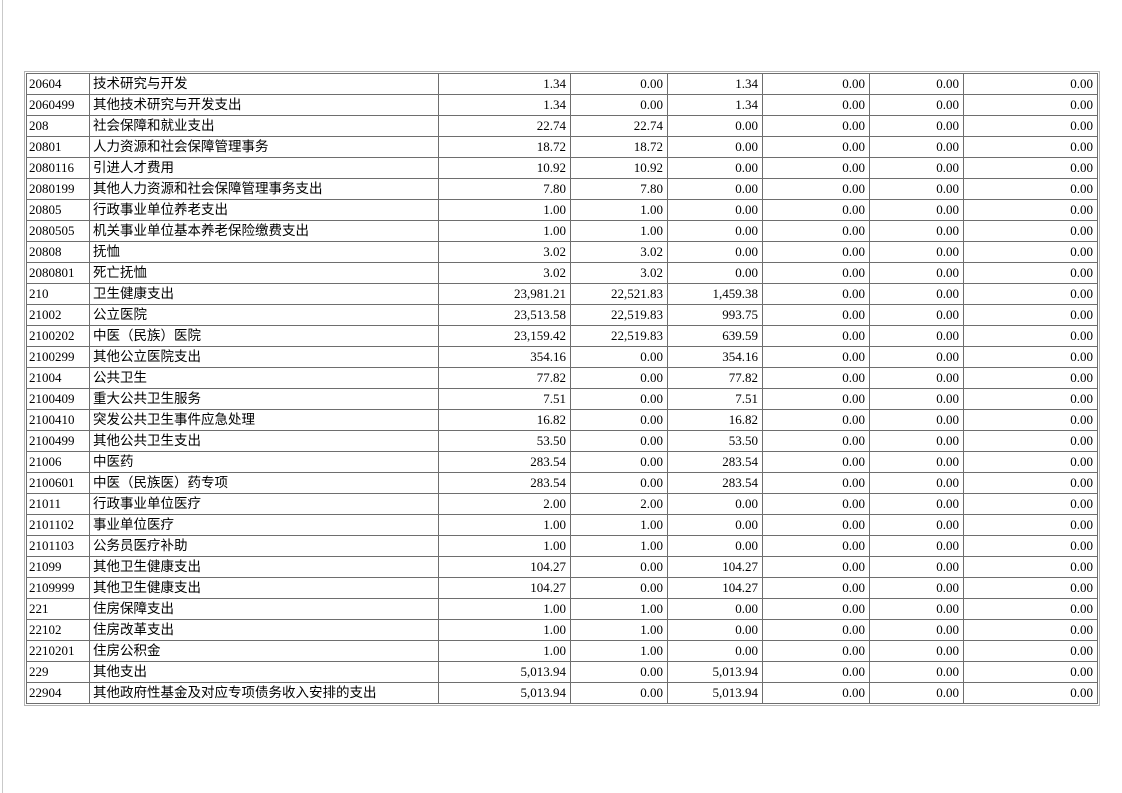 The width and height of the screenshot is (1122, 793). What do you see at coordinates (619, 168) in the screenshot?
I see `value-cell-2: 10.92` at bounding box center [619, 168].